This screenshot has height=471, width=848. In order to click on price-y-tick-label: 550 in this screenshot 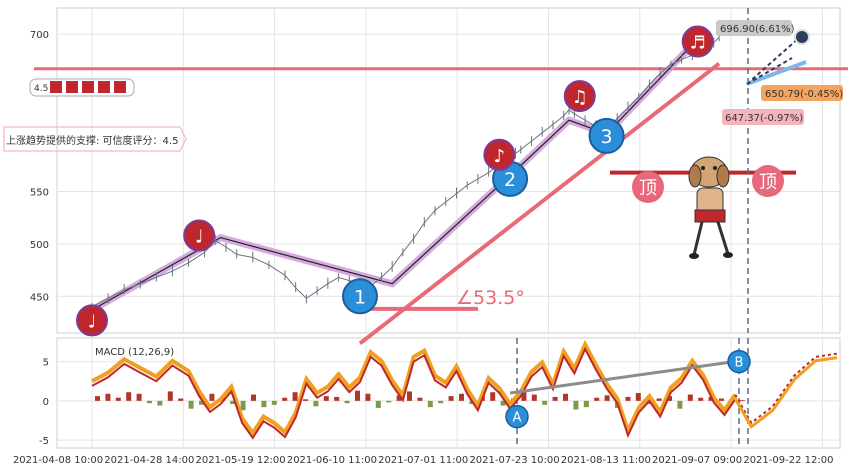, I will do `click(39, 192)`.